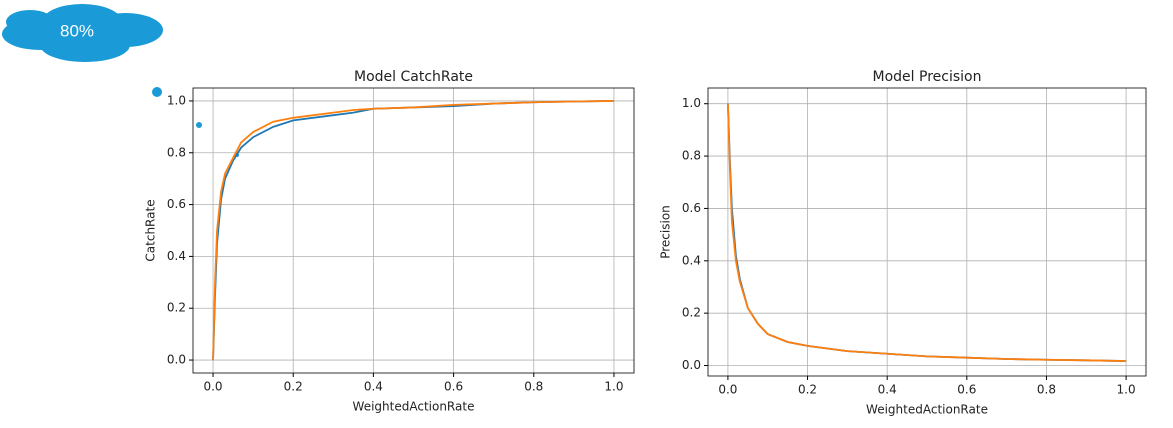 This screenshot has height=428, width=1173. Describe the element at coordinates (151, 230) in the screenshot. I see `y-axis-label: CatchRate` at that location.